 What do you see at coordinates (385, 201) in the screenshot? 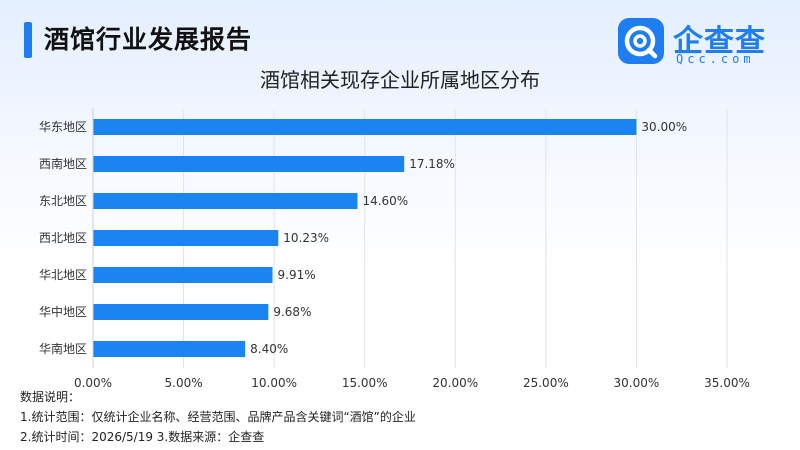
I see `bar-value-label-2: 14.60%` at bounding box center [385, 201].